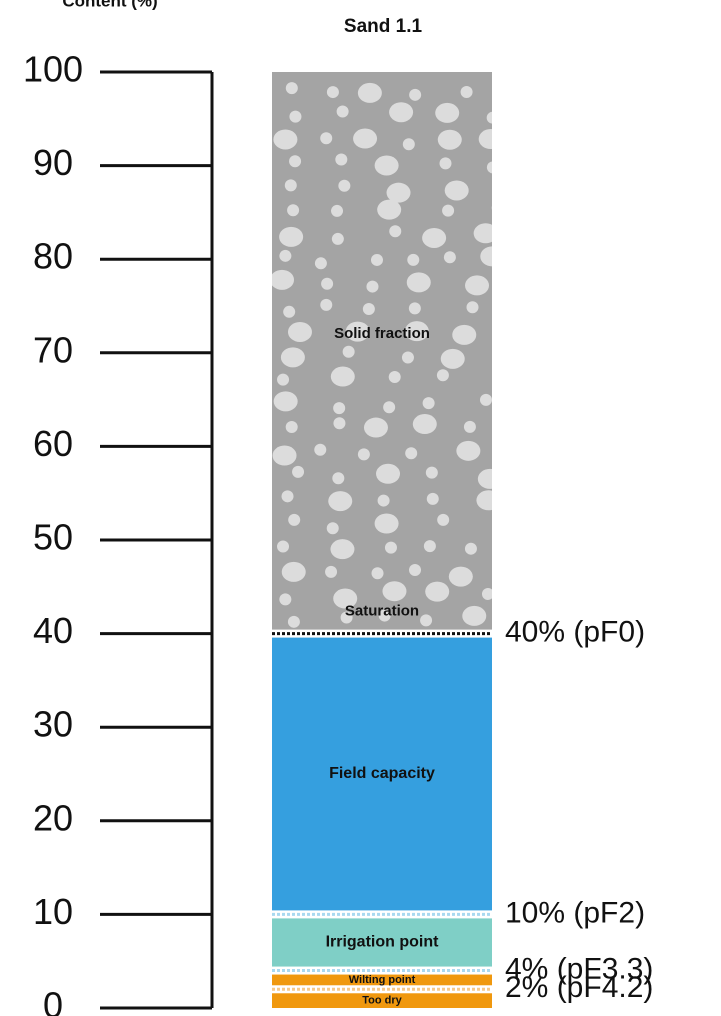 This screenshot has height=1016, width=721. What do you see at coordinates (53, 630) in the screenshot?
I see `y-tick-label: 40` at bounding box center [53, 630].